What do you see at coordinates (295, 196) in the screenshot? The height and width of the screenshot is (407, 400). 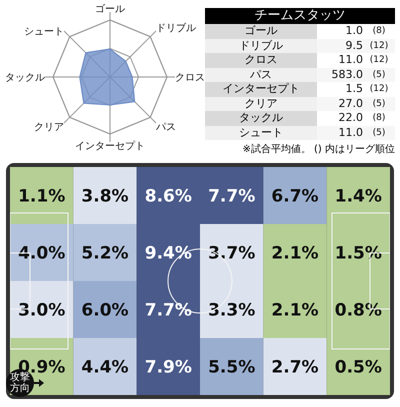 I see `data-label: 6.7%` at bounding box center [295, 196].